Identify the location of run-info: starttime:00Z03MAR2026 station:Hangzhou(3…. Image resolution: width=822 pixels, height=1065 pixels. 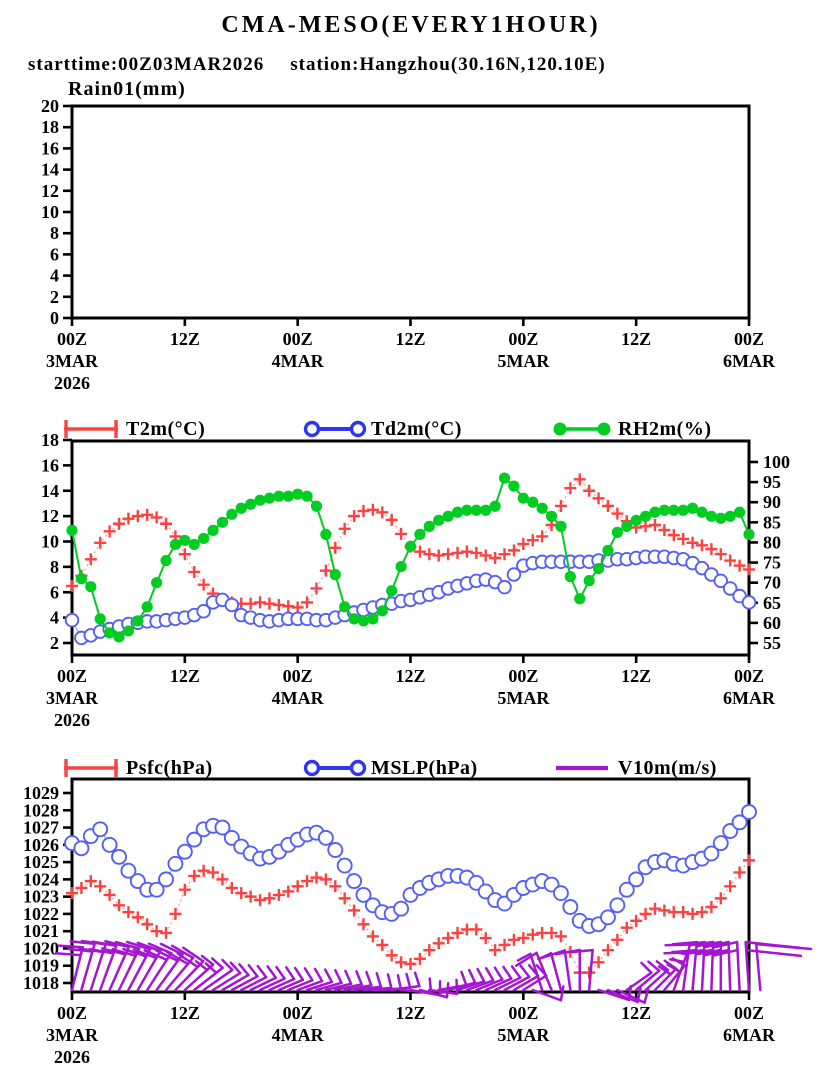
(317, 65).